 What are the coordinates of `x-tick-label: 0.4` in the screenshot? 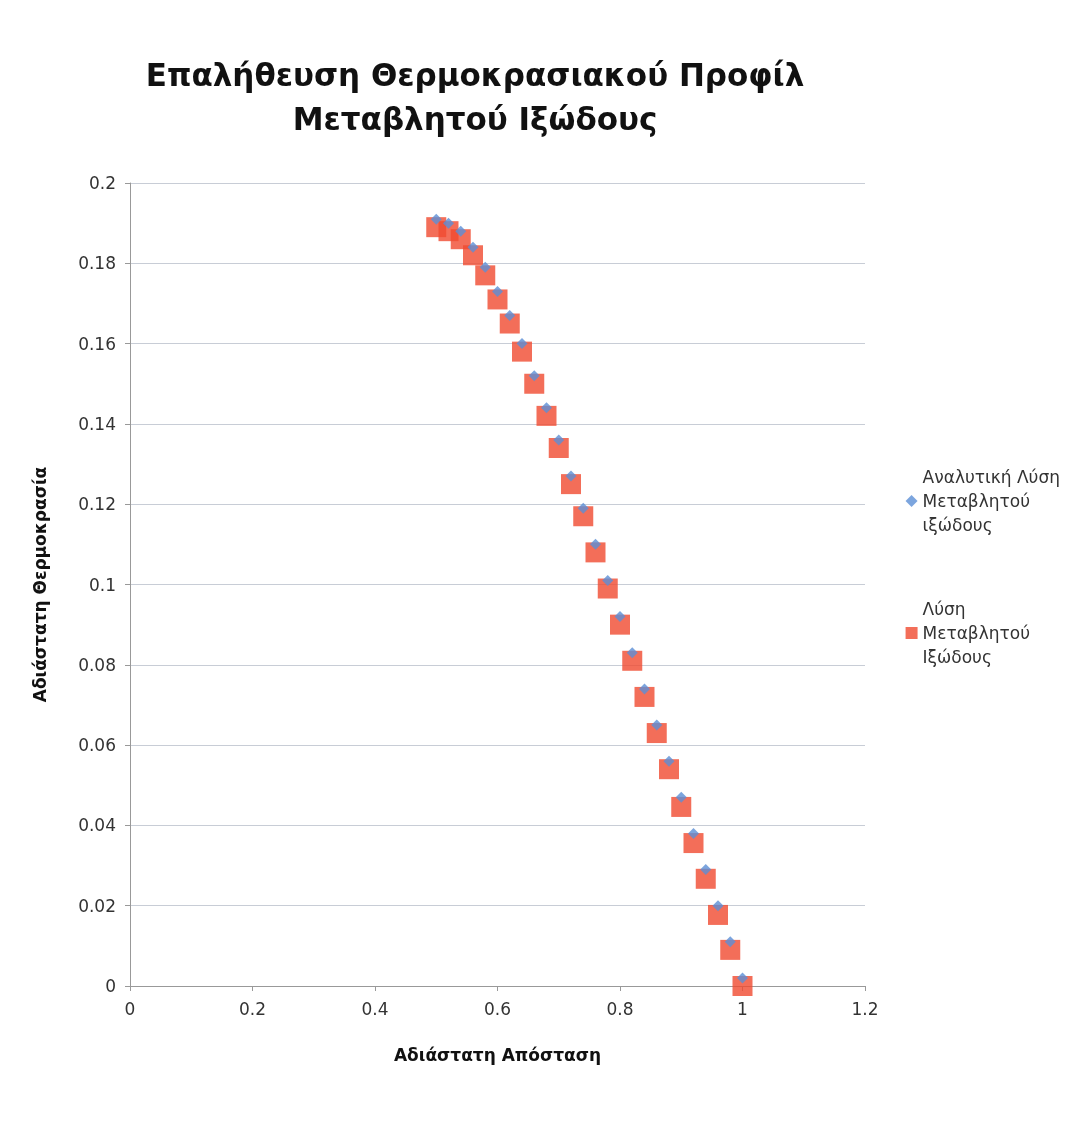 It's located at (375, 1008).